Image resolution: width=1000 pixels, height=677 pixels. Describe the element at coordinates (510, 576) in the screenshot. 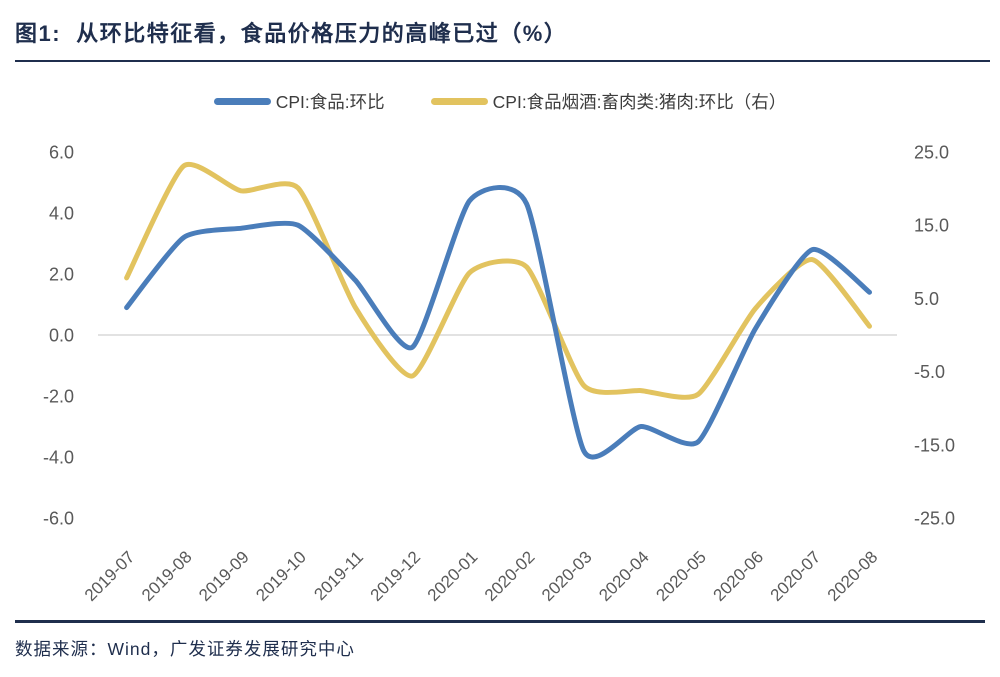

I see `x-axis-label: 2020-02` at that location.